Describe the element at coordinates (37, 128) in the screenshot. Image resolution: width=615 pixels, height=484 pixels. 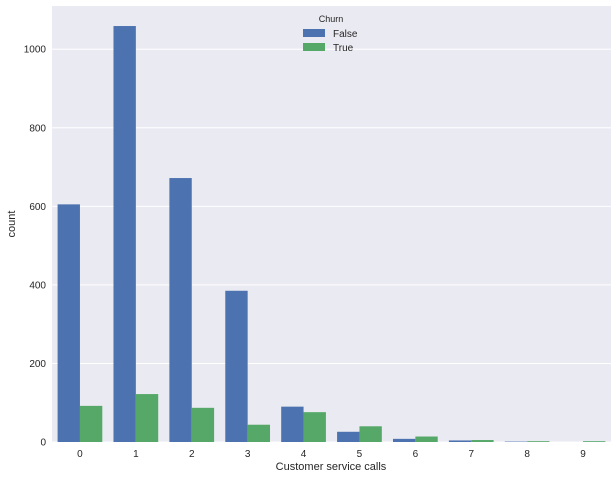
I see `y-tick-label: 800` at that location.